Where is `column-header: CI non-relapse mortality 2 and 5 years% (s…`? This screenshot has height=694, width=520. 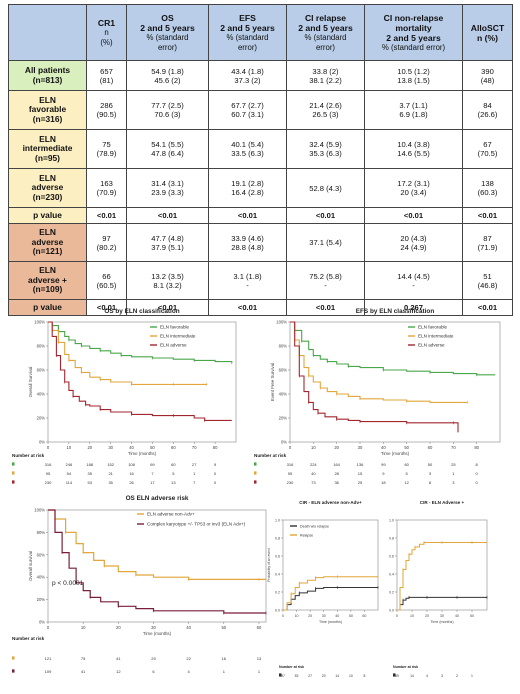
column-header: CI non-relapse mortality 2 and 5 years% (s… is located at coordinates (413, 32).